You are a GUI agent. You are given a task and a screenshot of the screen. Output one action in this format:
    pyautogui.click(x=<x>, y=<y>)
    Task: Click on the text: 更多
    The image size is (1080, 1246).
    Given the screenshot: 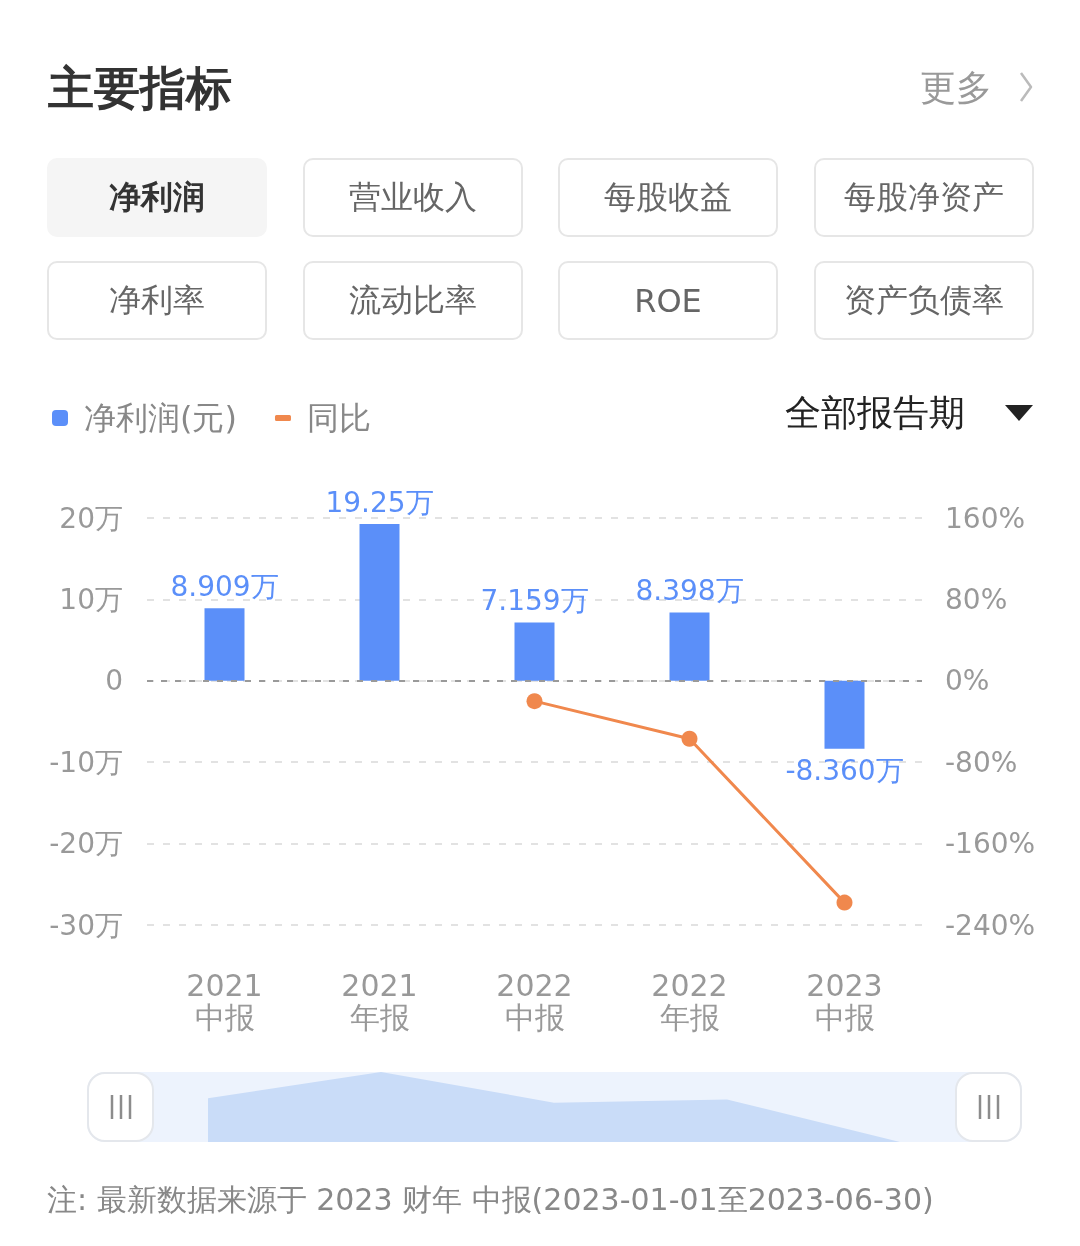 What is the action you would take?
    pyautogui.click(x=956, y=88)
    